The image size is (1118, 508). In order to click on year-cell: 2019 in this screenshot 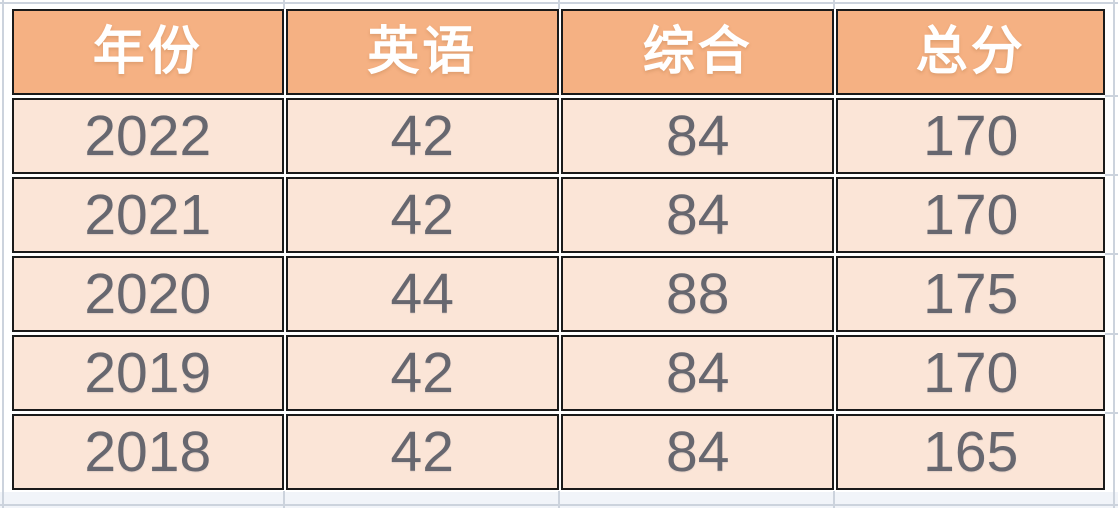, I will do `click(148, 373)`.